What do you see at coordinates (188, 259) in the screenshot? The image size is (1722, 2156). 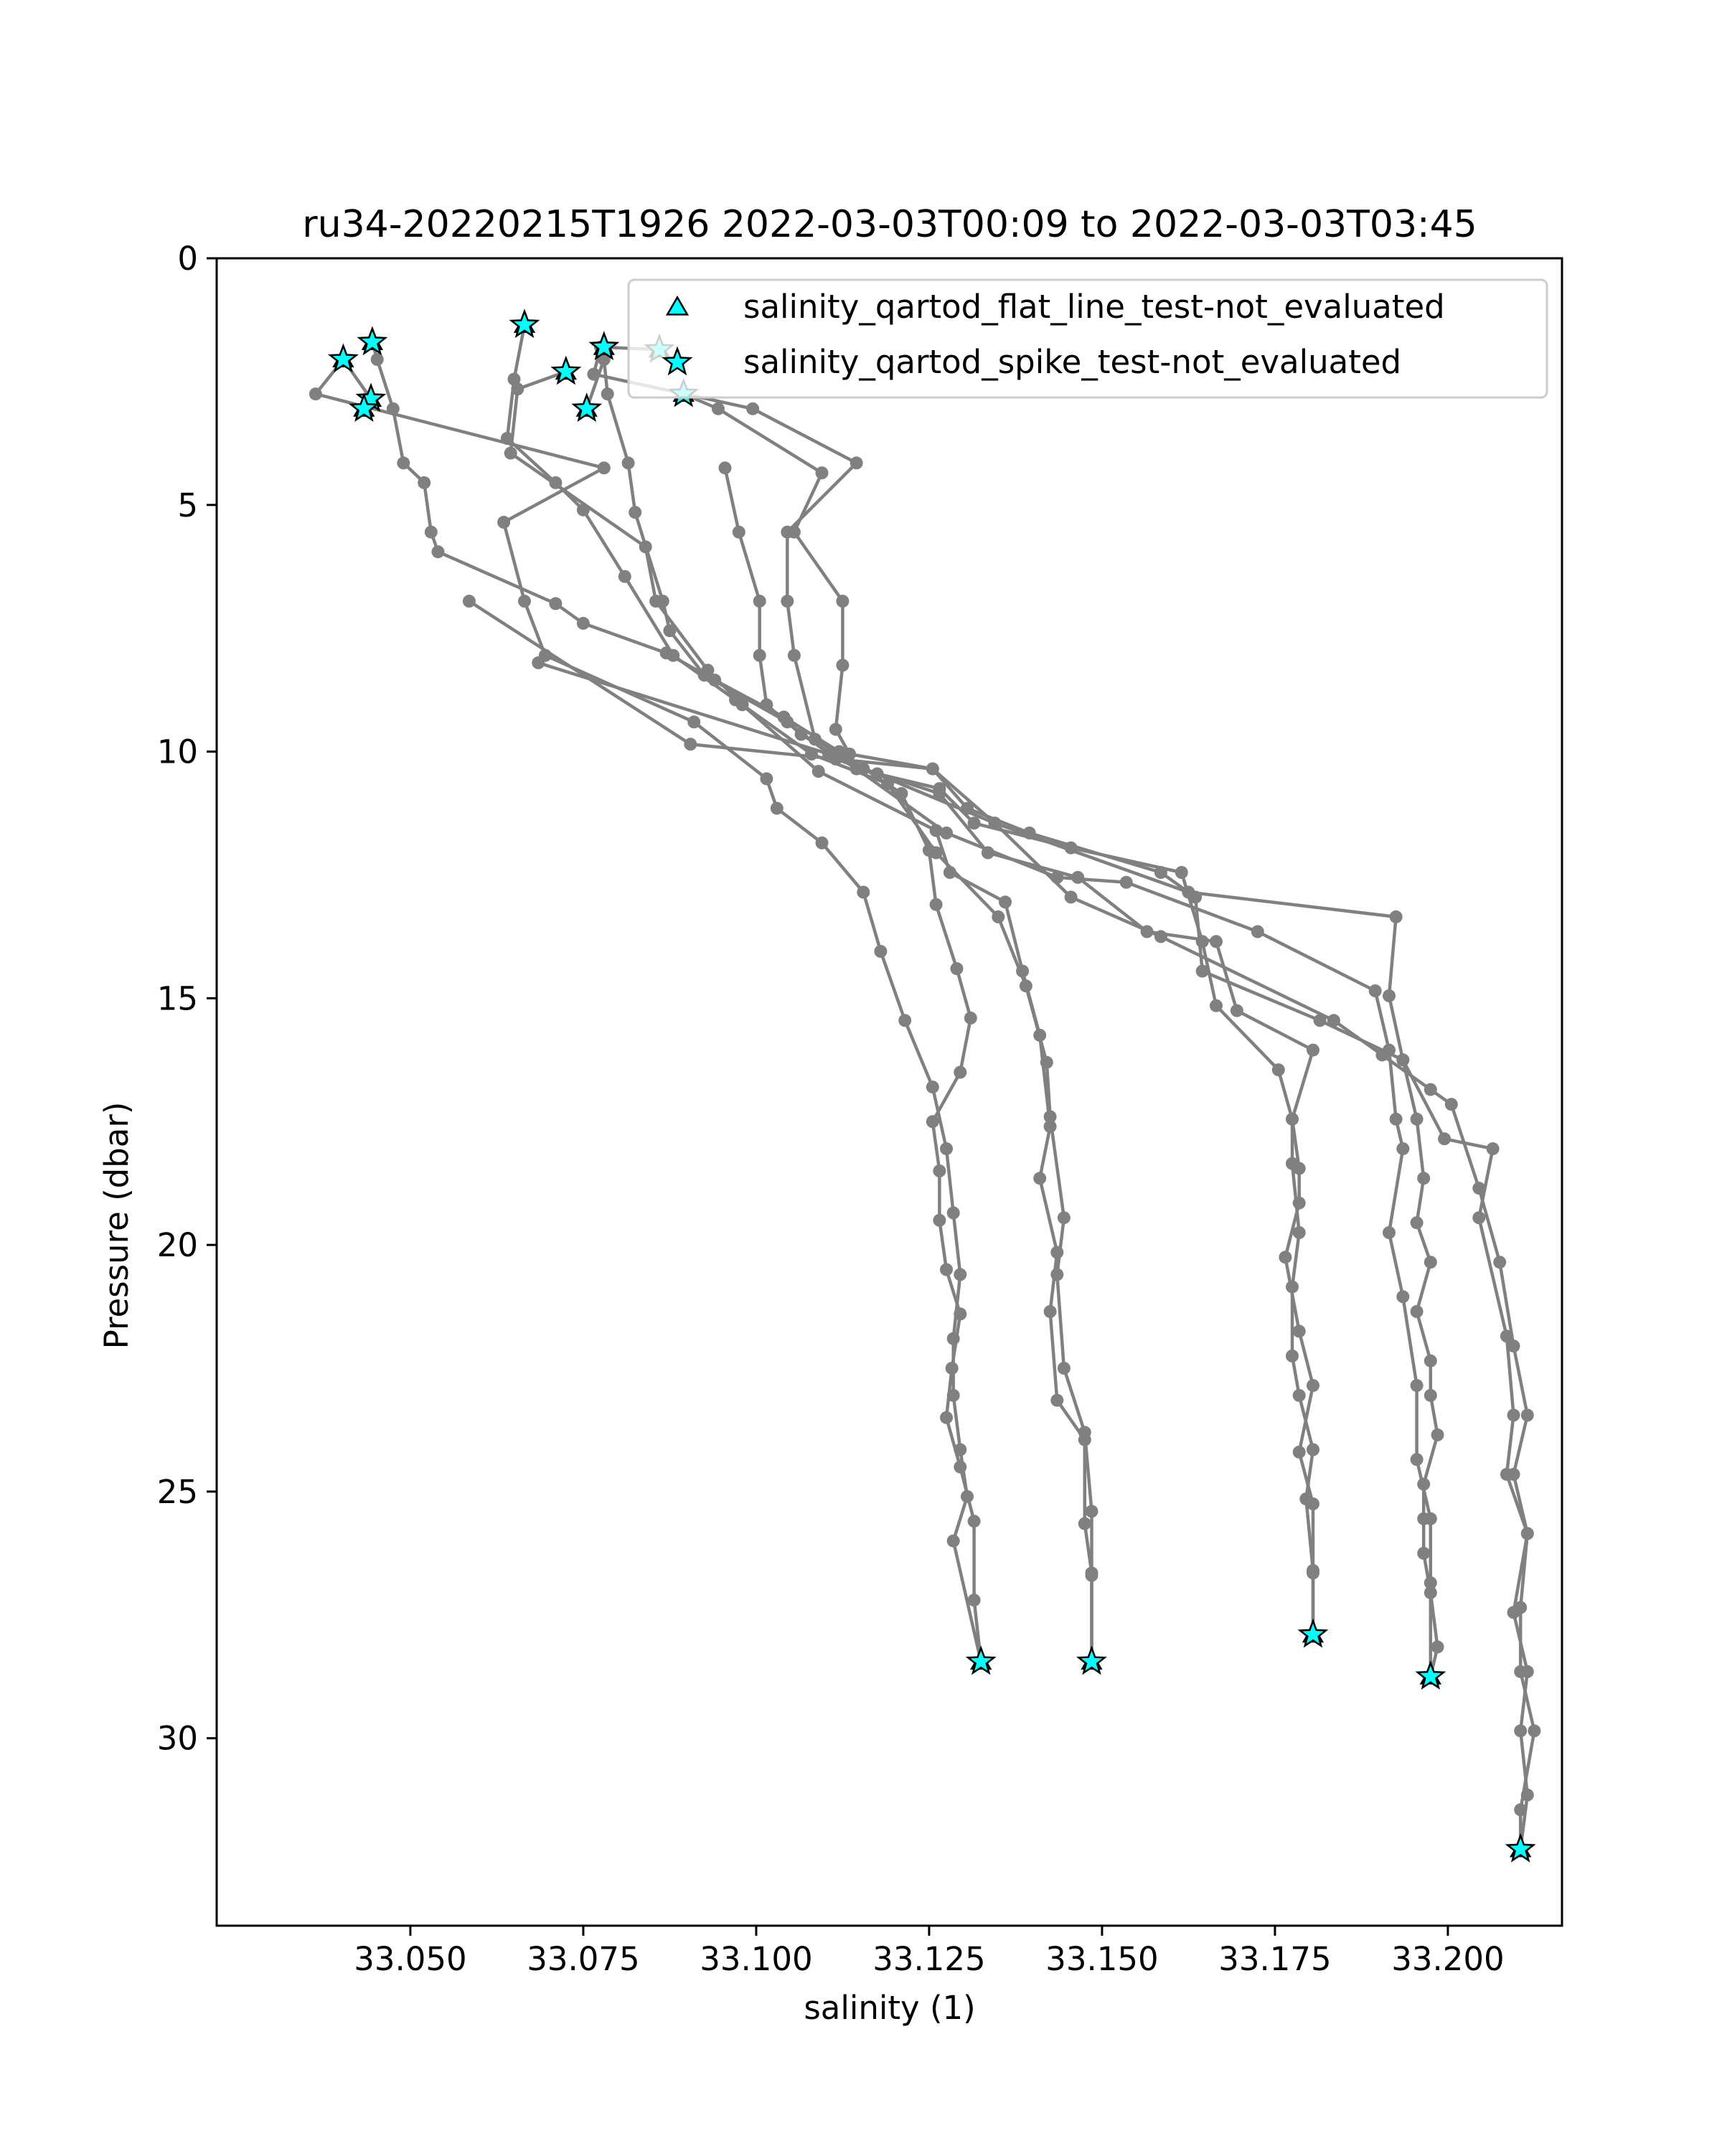 I see `y-tick-label: 0` at bounding box center [188, 259].